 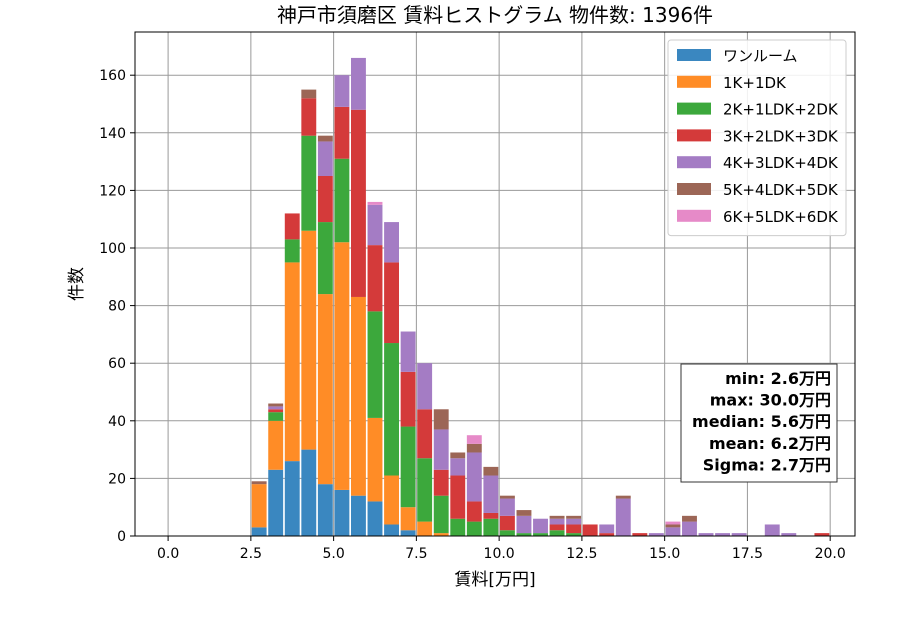 What do you see at coordinates (251, 554) in the screenshot?
I see `x-tick-label: 2.5` at bounding box center [251, 554].